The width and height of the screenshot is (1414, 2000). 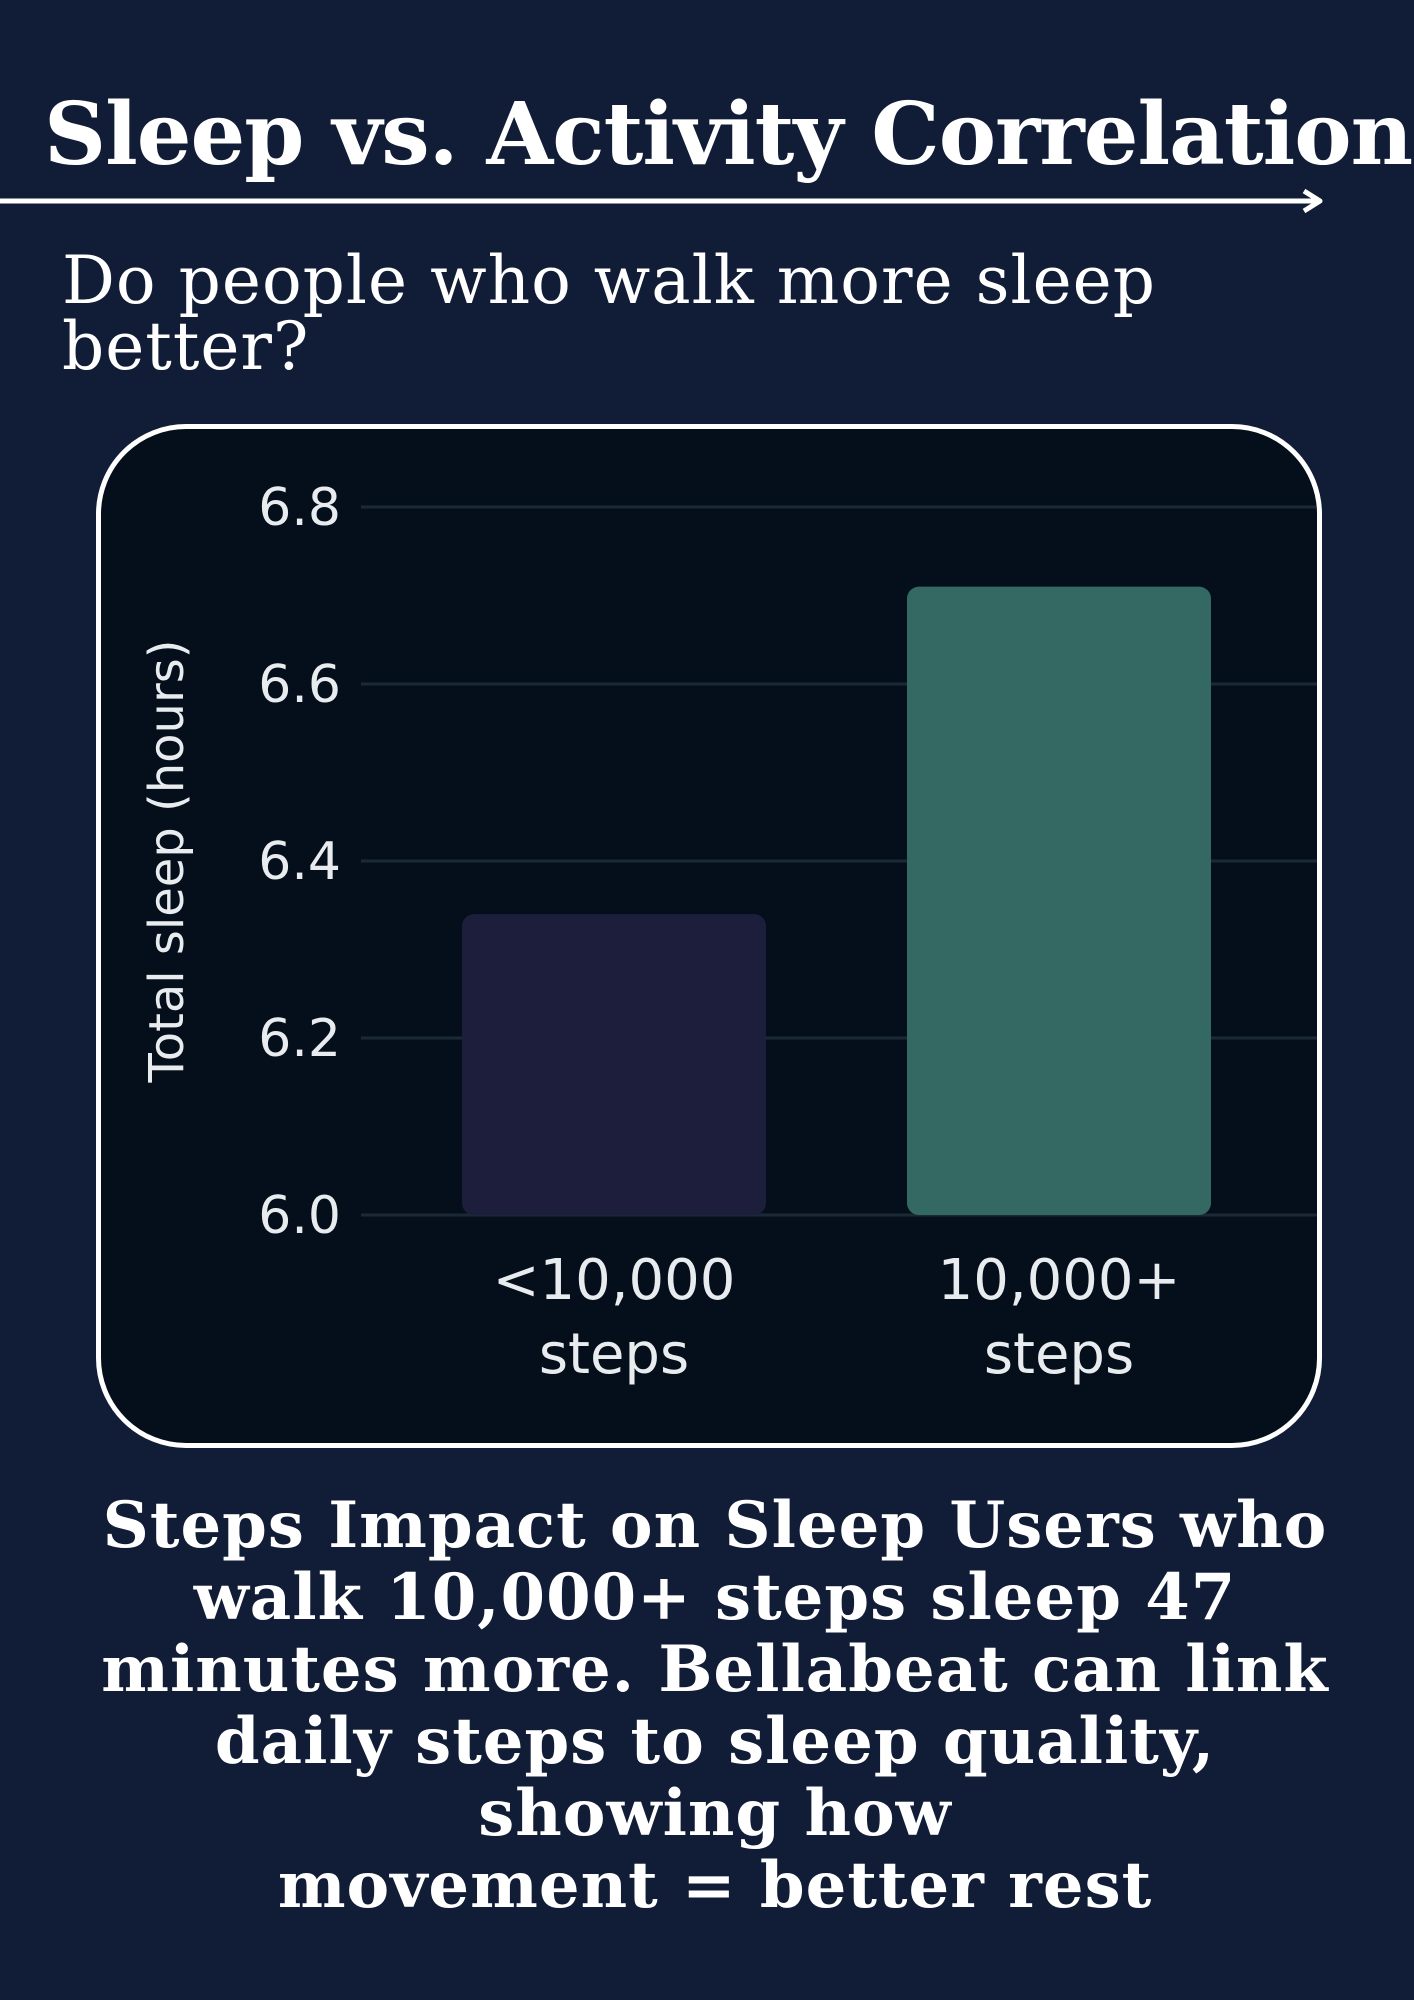 What do you see at coordinates (715, 1669) in the screenshot?
I see `caption-line: minutes more. Bellabeat can link` at bounding box center [715, 1669].